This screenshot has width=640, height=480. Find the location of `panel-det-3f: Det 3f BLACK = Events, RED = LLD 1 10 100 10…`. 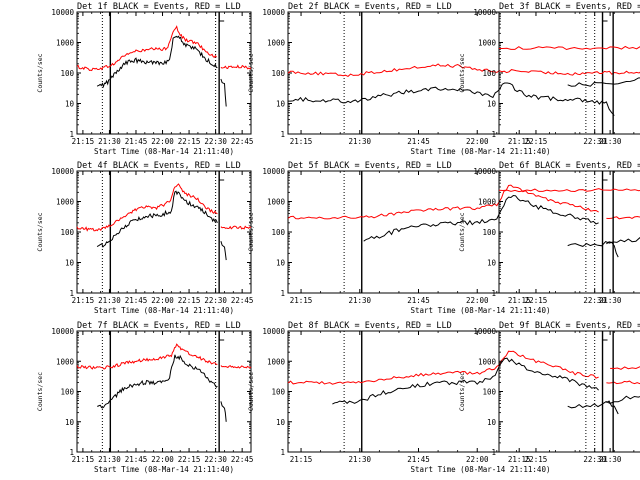

panel-det-3f: Det 3f BLACK = Events, RED = LLD 1 10 100 10… is located at coordinates (549, 74).